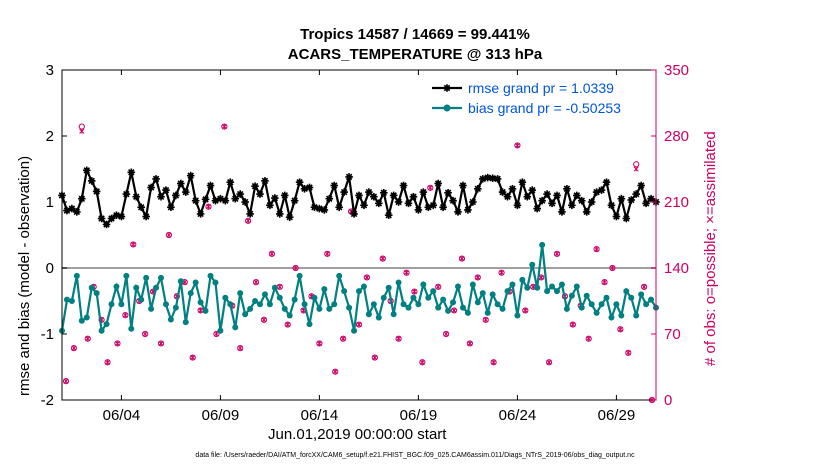 This screenshot has height=470, width=830. I want to click on chart-title-line1: Tropics 14587 / 14669 = 99.441%, so click(415, 34).